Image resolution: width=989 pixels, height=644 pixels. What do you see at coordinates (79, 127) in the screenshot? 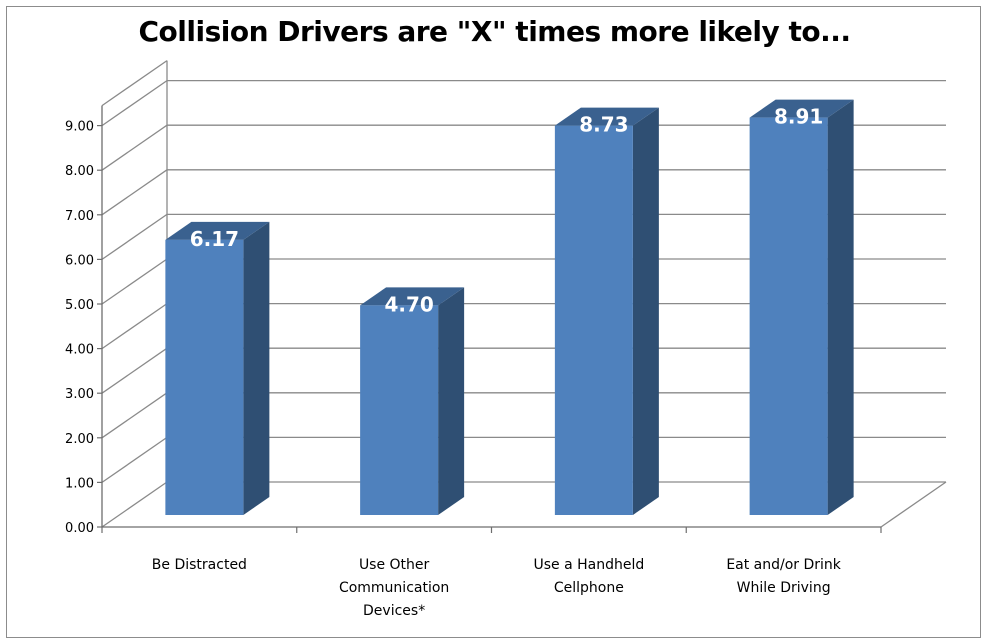
I see `y-tick-label: 9.00` at bounding box center [79, 127].